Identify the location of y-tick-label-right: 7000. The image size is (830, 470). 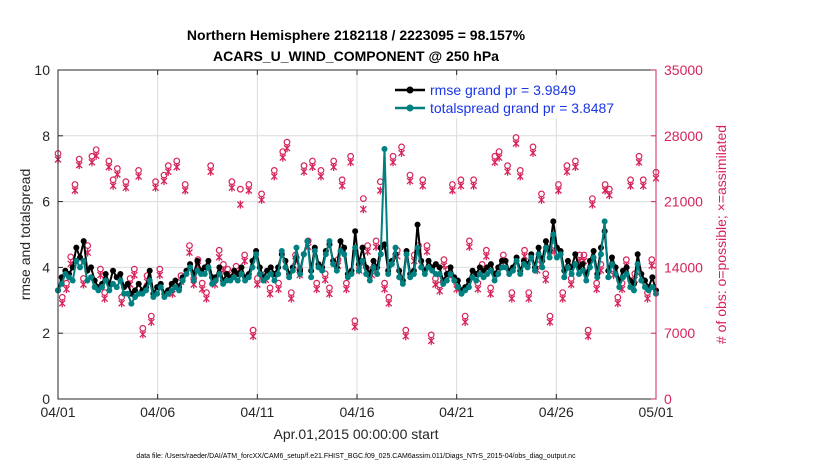
(679, 333).